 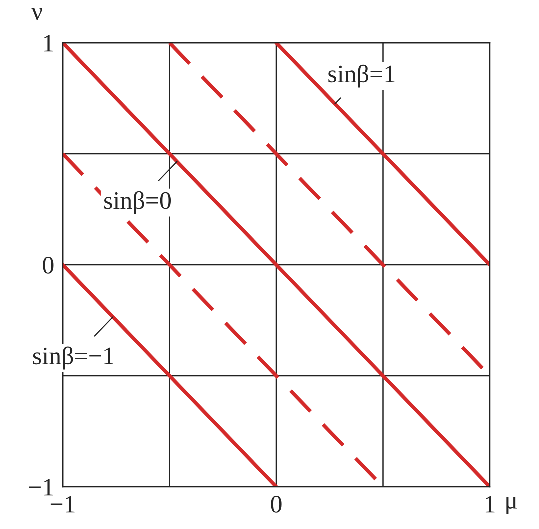 I want to click on y-tick-label: −1, so click(x=41, y=487).